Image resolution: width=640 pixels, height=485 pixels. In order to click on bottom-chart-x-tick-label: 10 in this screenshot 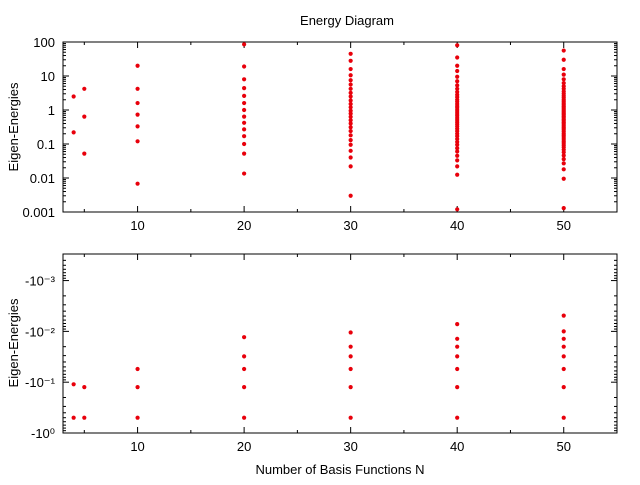, I will do `click(137, 446)`.